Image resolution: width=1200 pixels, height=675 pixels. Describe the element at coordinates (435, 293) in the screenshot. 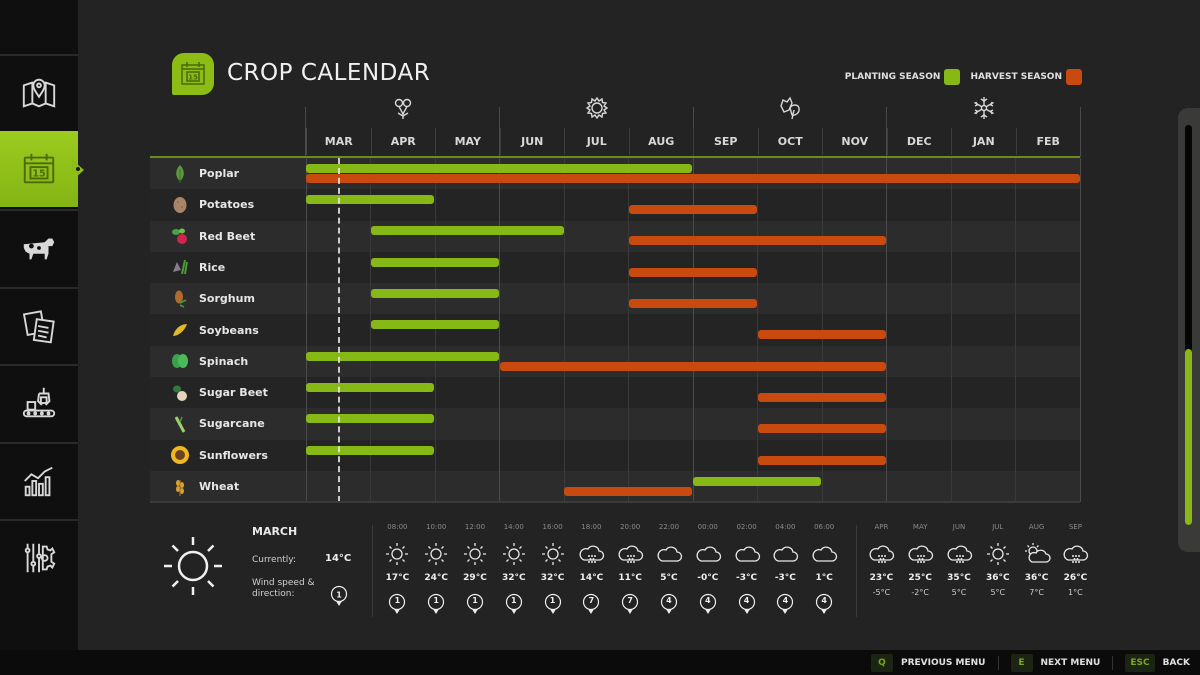

I see `planting-bar-sorghum` at that location.